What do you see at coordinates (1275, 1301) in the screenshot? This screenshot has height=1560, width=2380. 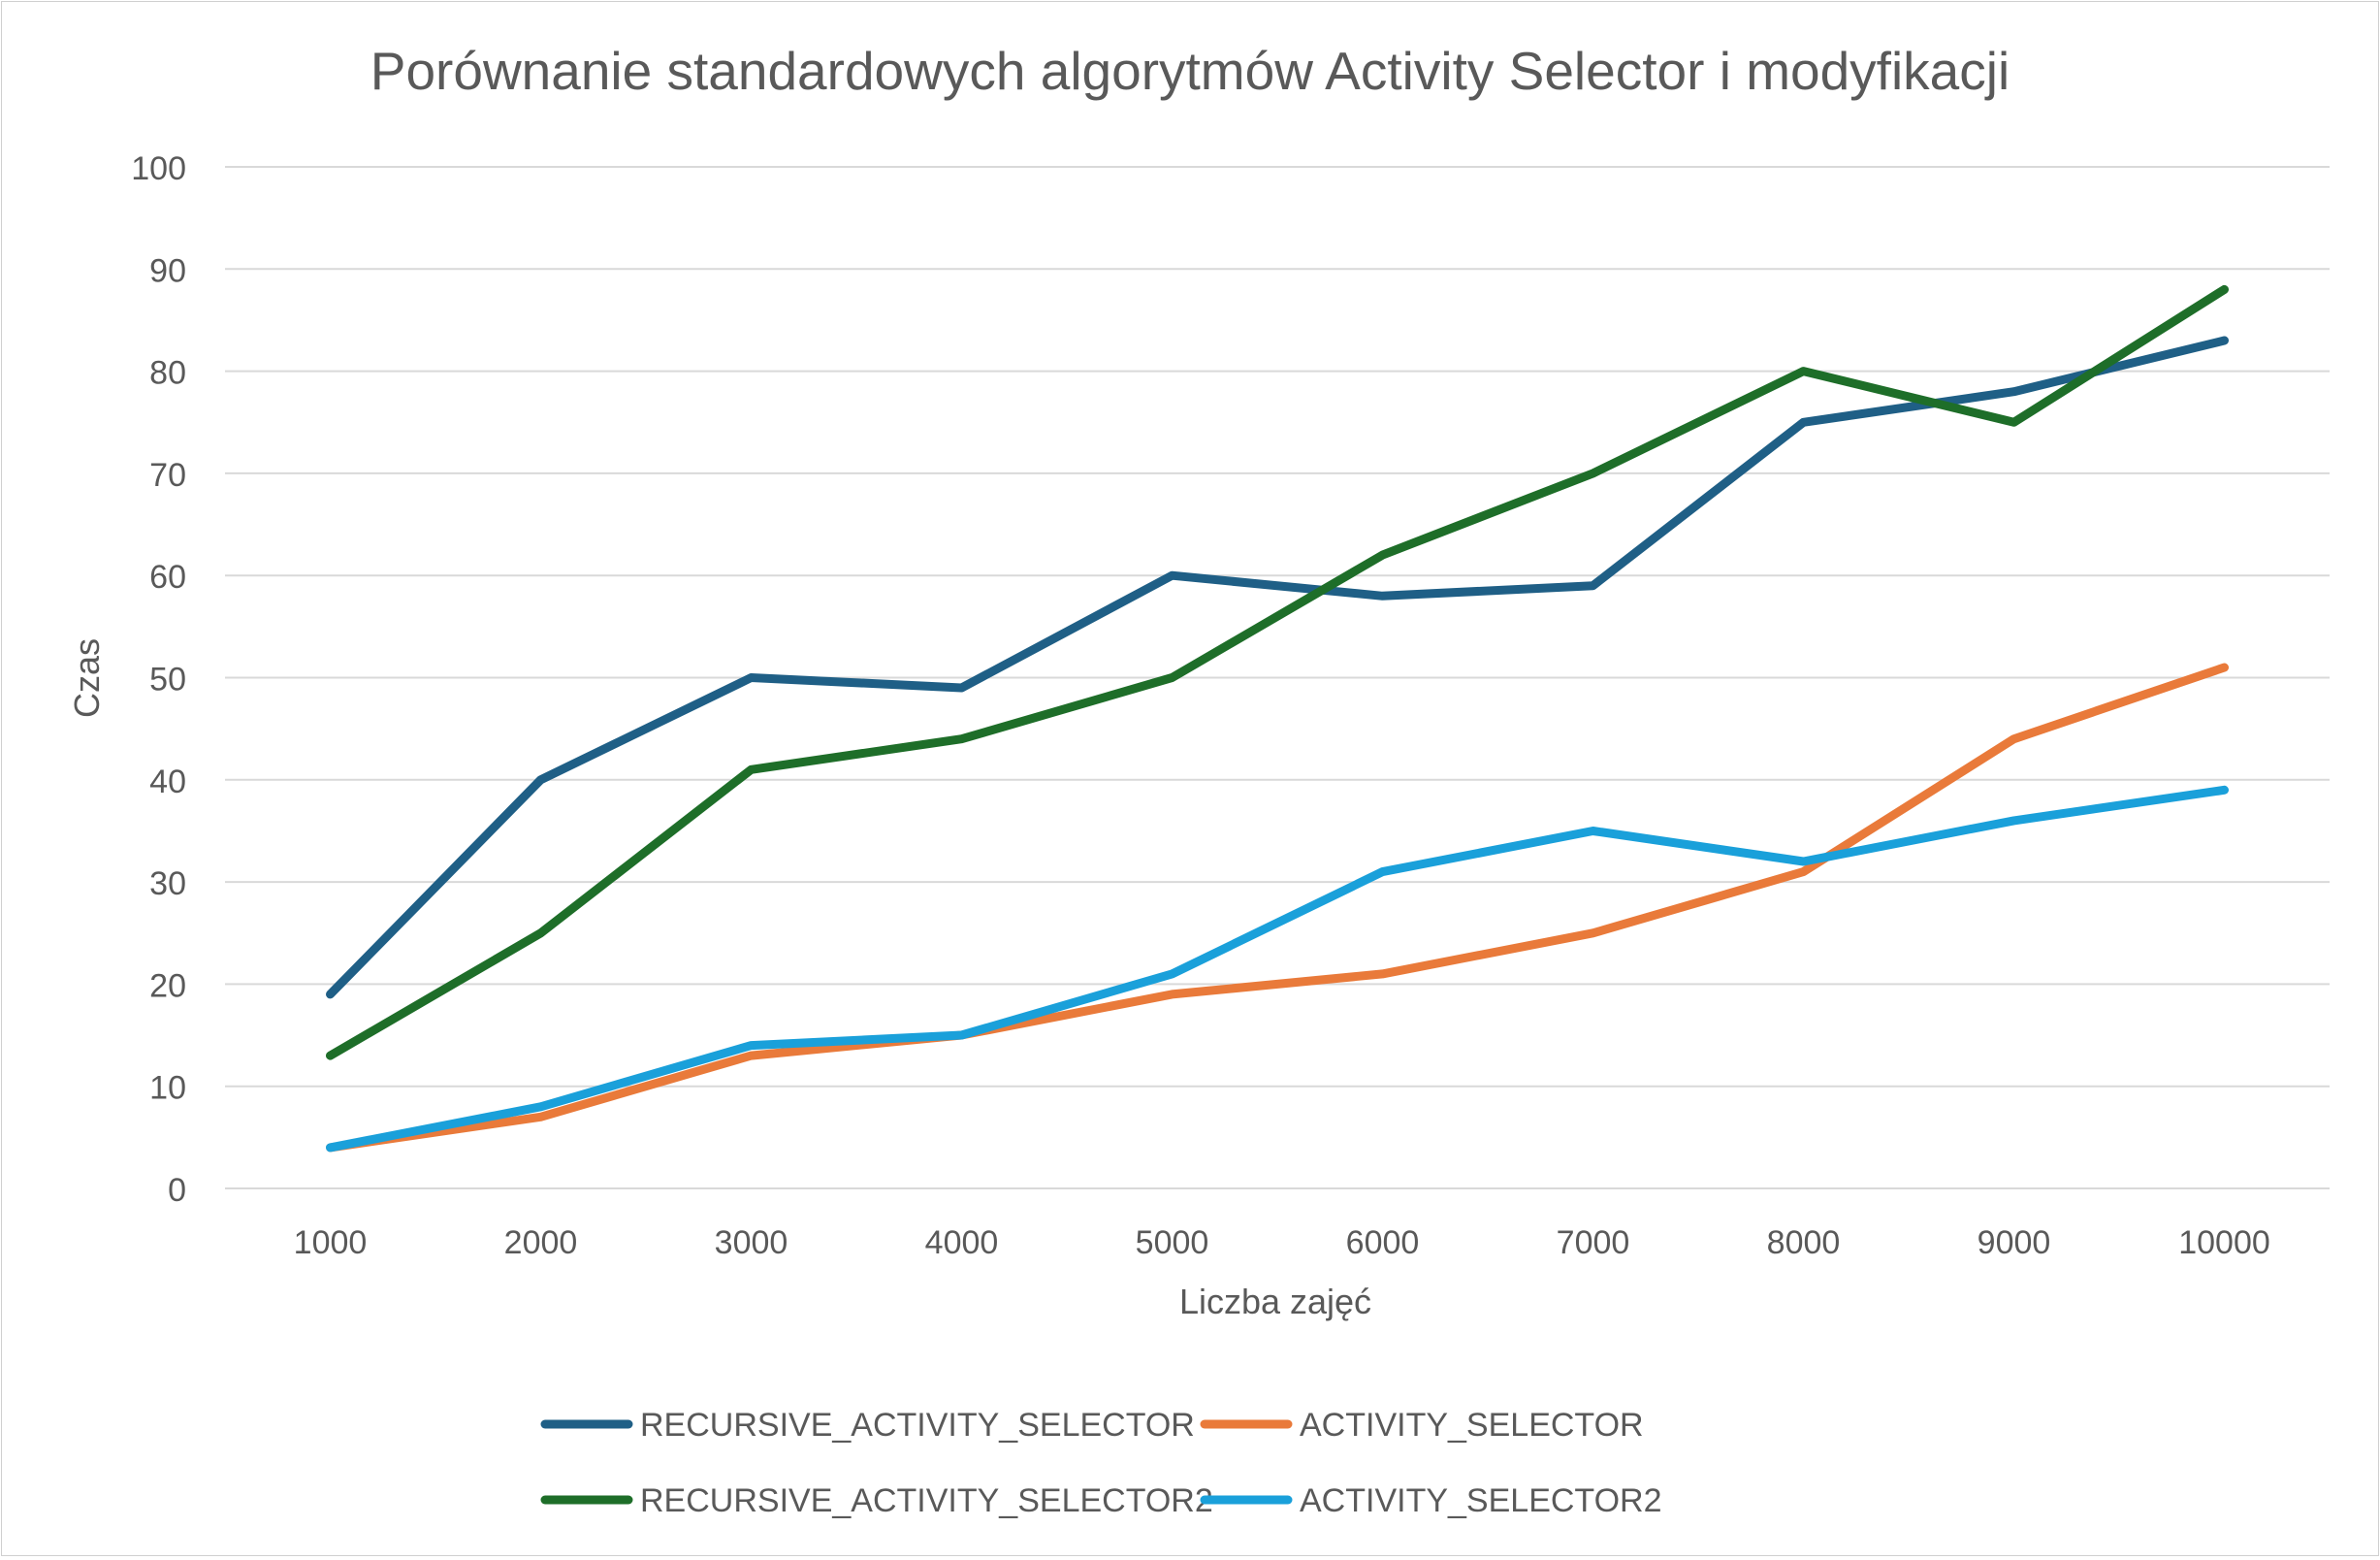 I see `x-axis-label: Liczba zajęć` at bounding box center [1275, 1301].